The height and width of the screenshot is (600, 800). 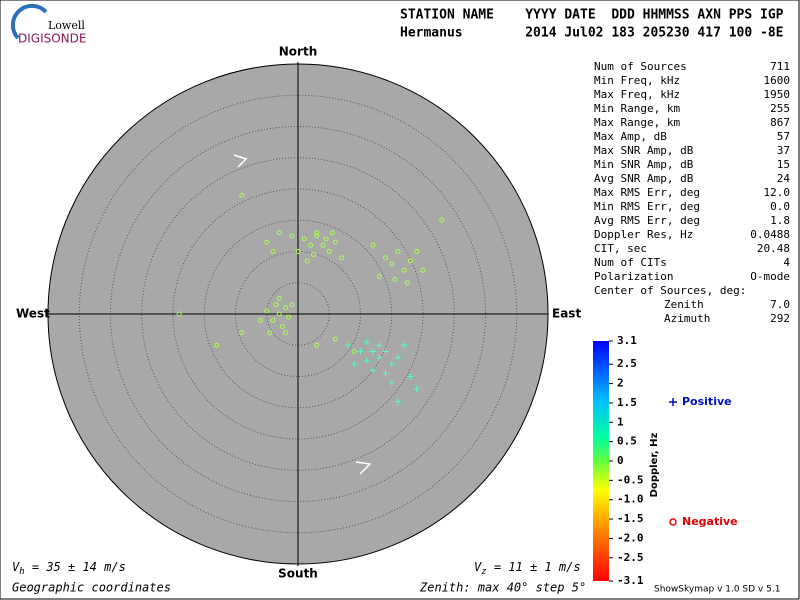 What do you see at coordinates (627, 441) in the screenshot?
I see `colorbar-tick-label: 0.5` at bounding box center [627, 441].